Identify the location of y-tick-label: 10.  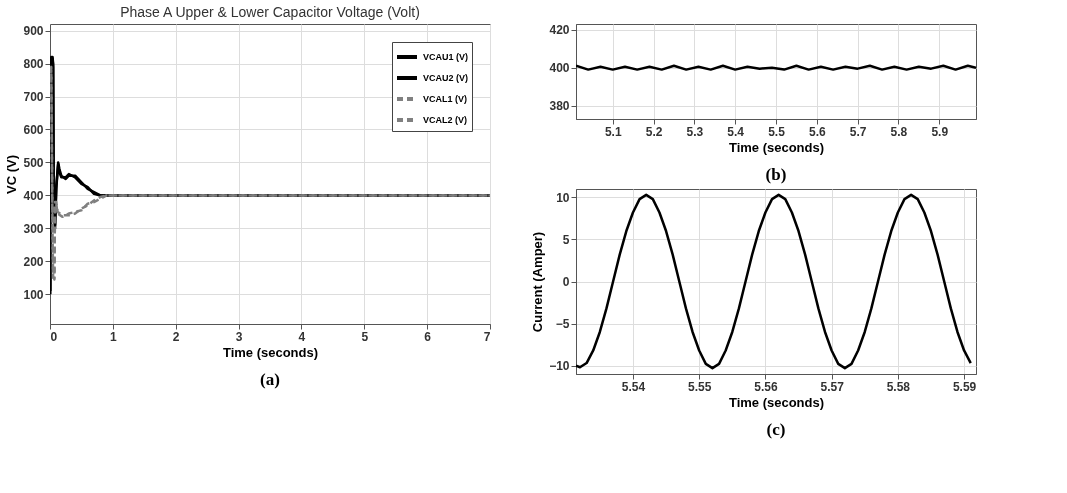
(563, 197).